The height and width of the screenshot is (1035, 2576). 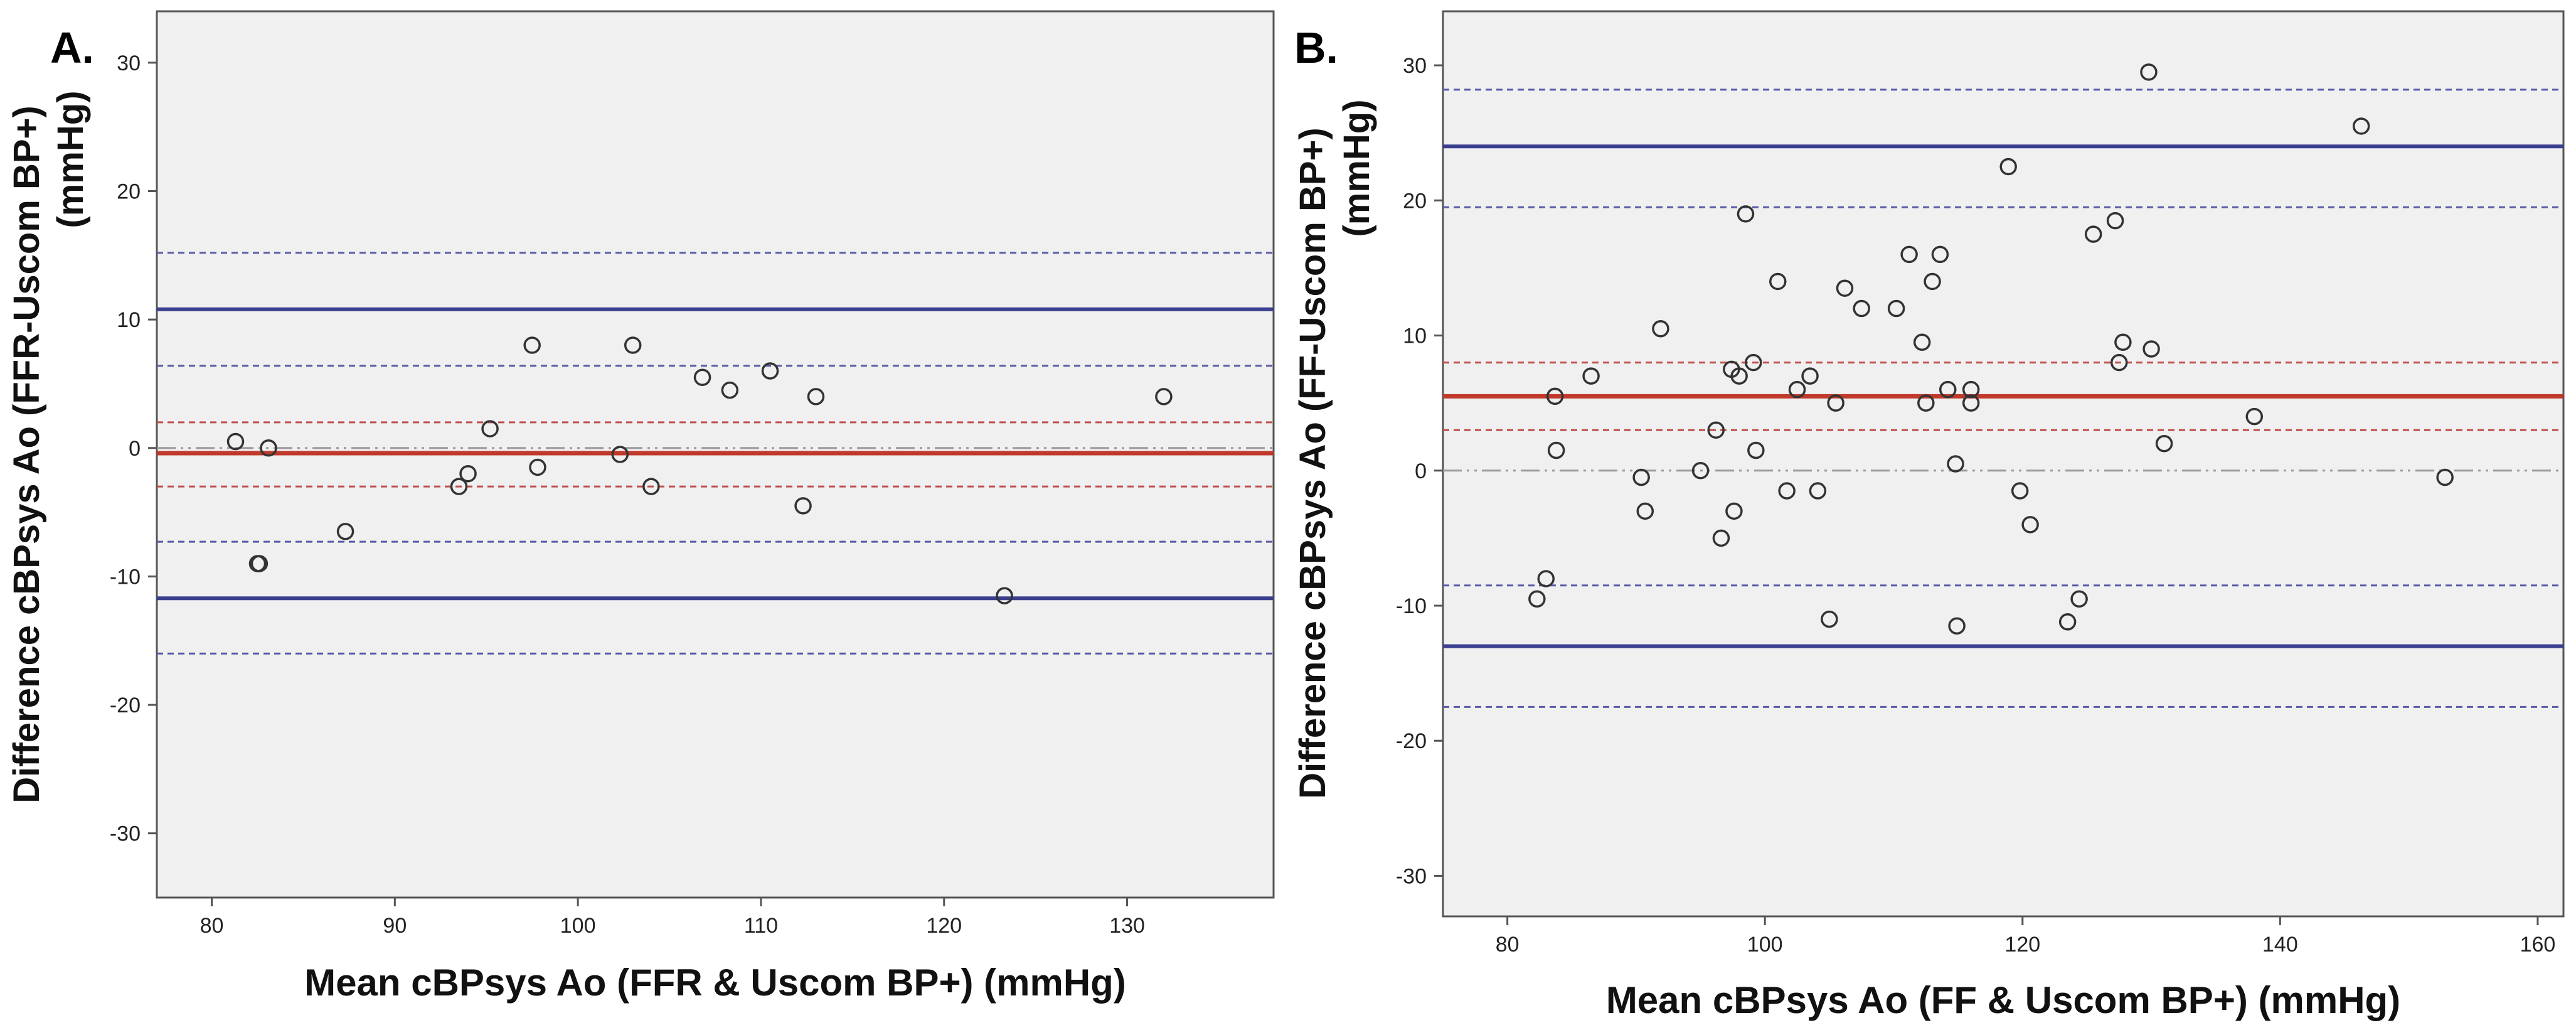 I want to click on panel-b-x-tick-label: 140, so click(x=2280, y=945).